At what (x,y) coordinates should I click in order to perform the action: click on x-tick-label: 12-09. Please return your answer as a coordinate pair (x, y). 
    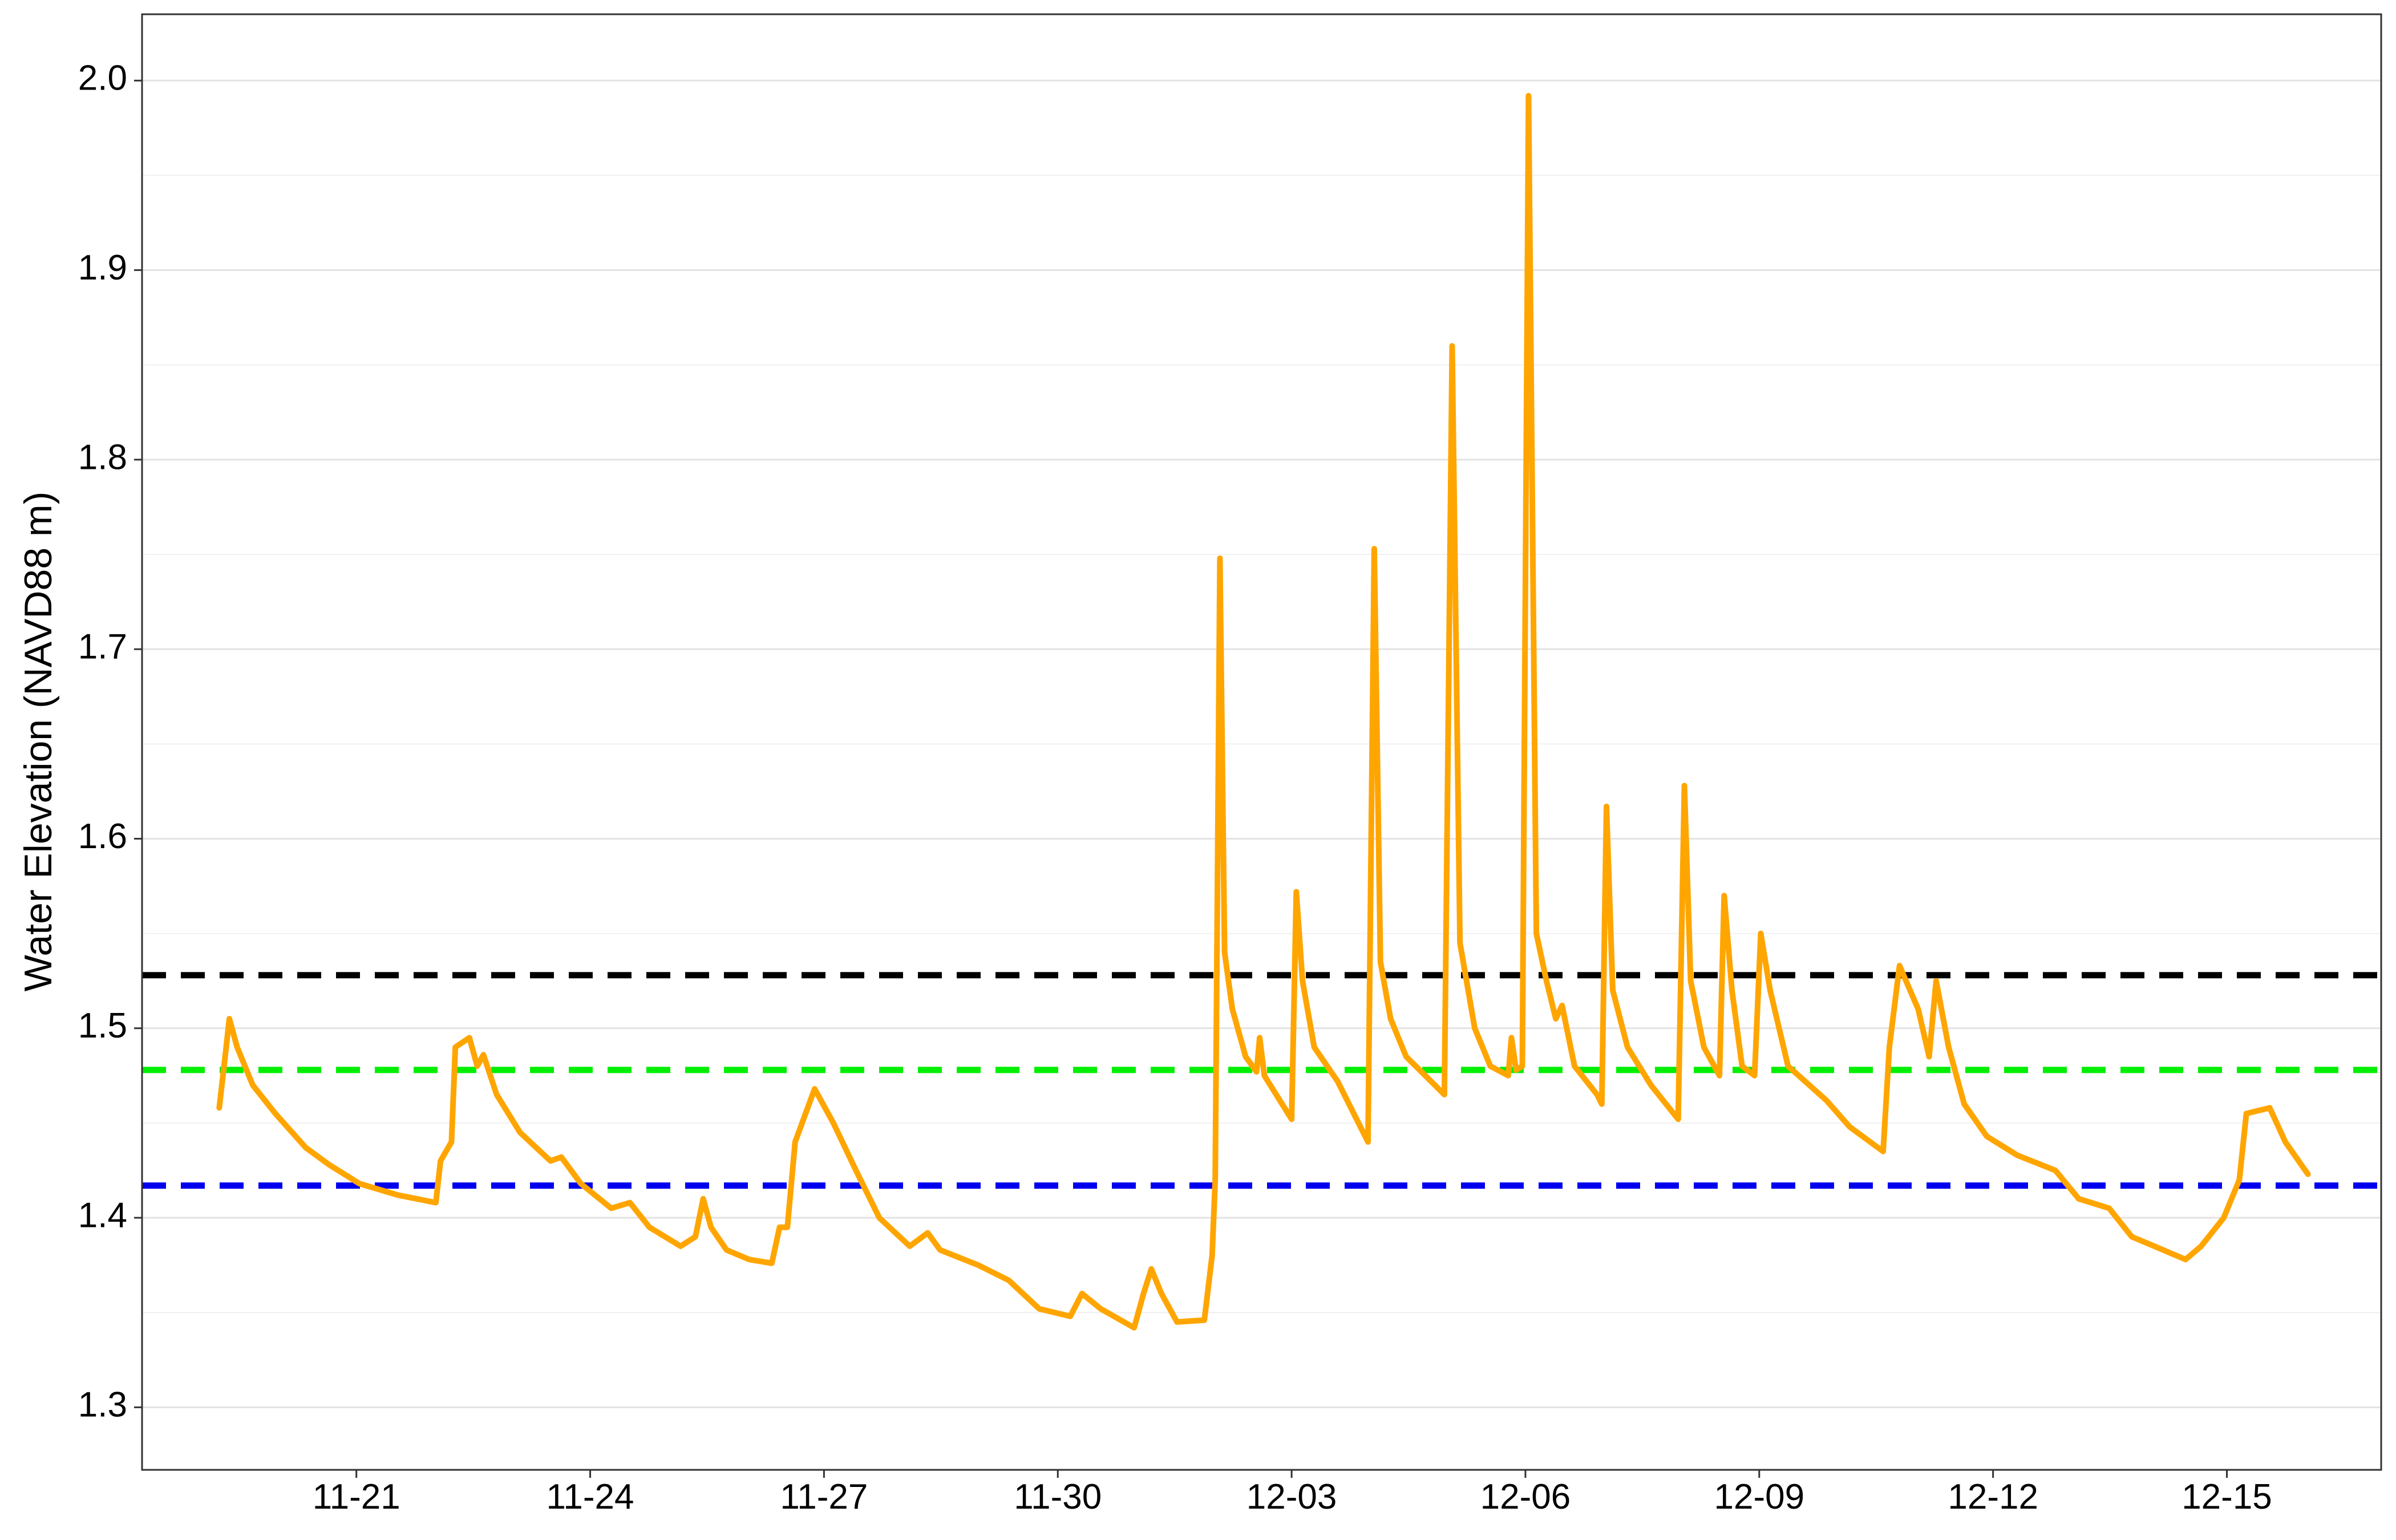
    Looking at the image, I should click on (1760, 1497).